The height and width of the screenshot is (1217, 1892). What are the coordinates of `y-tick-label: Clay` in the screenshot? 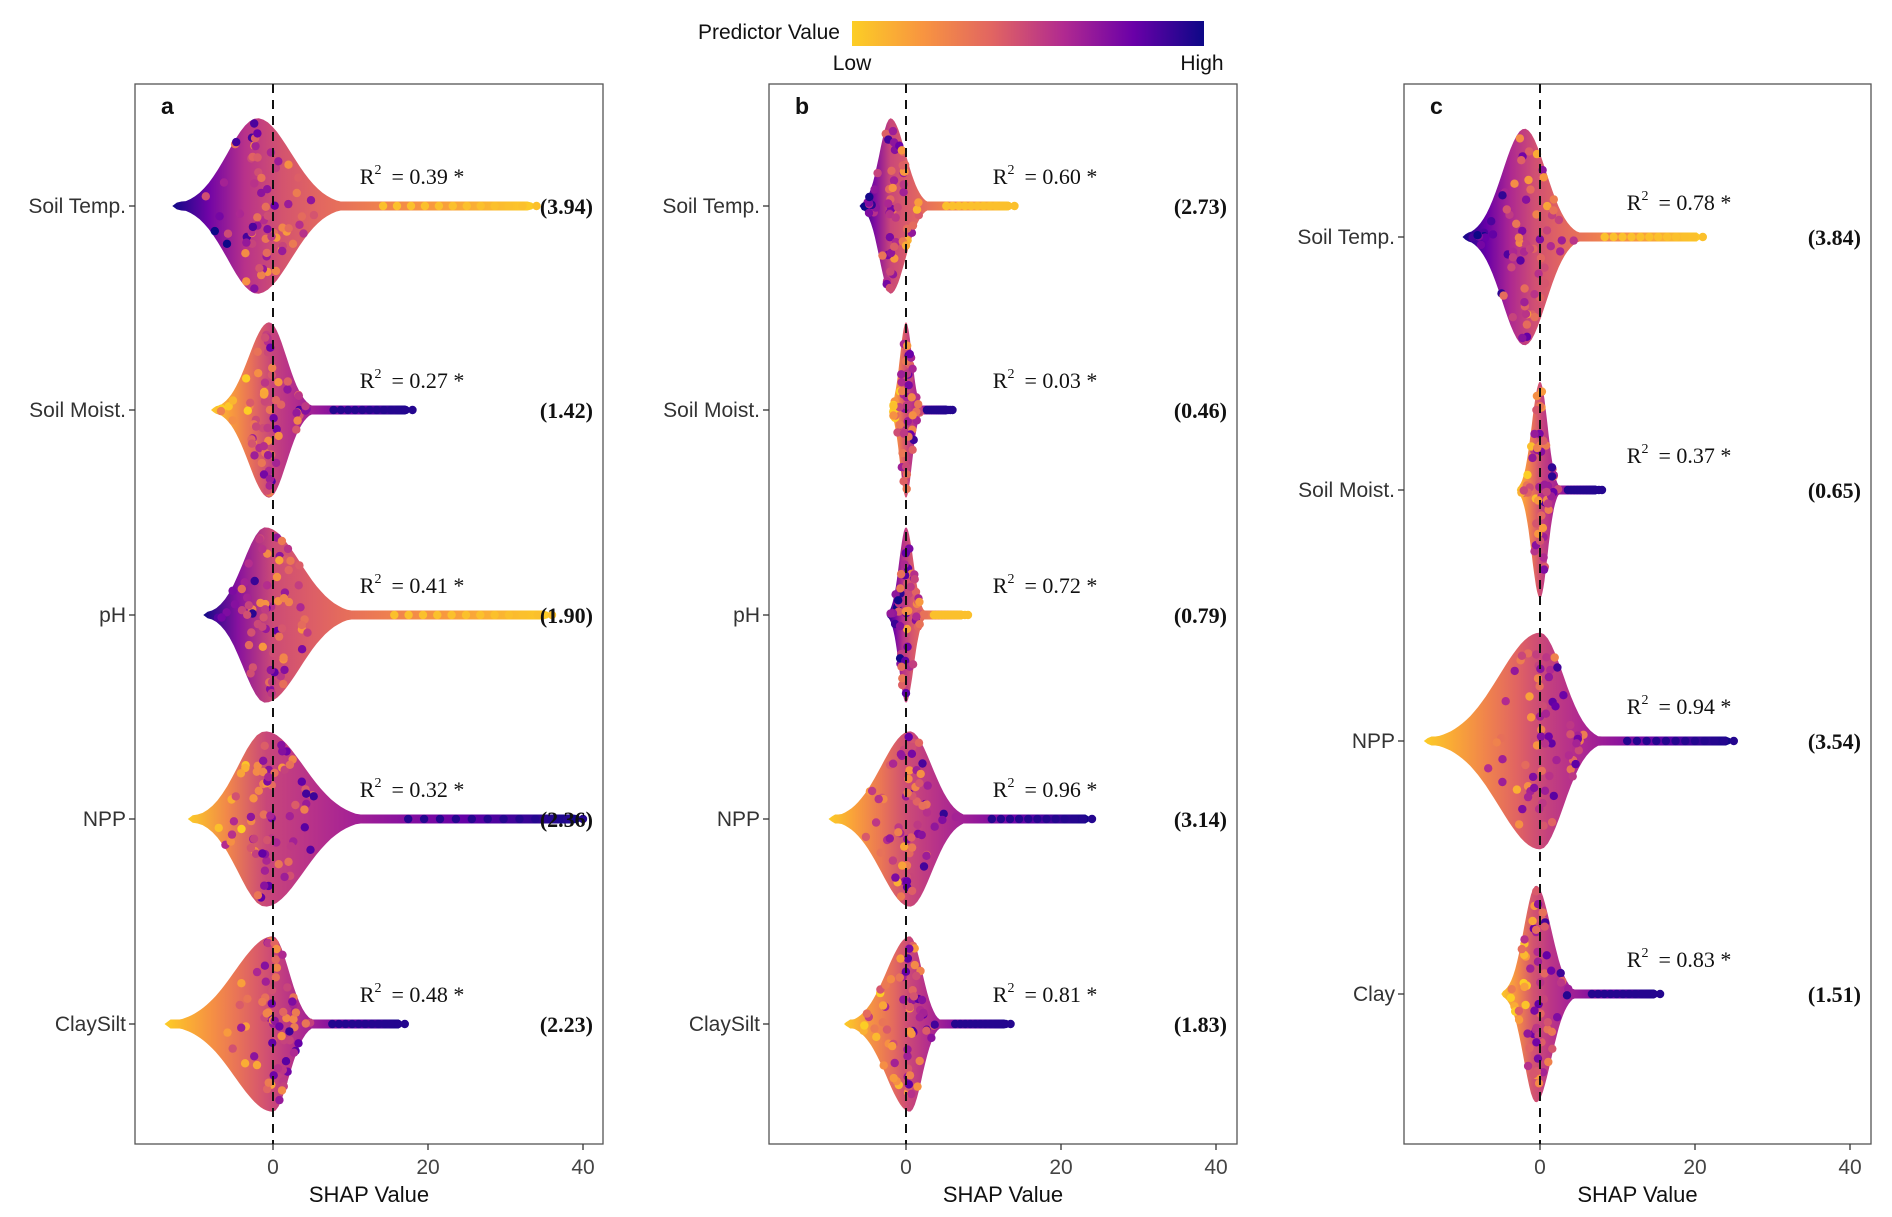 It's located at (1374, 994).